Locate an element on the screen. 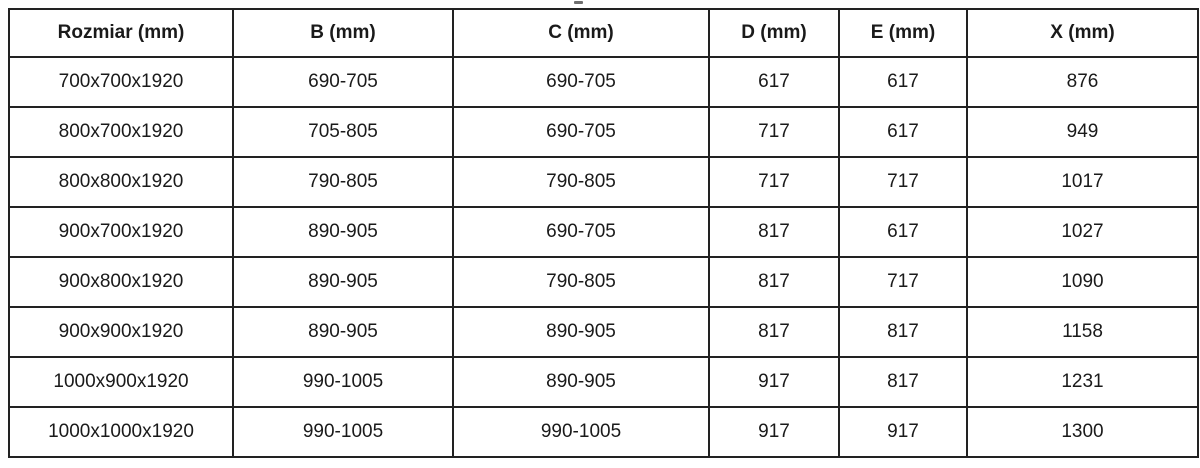  cell-x: 1300 is located at coordinates (1082, 432).